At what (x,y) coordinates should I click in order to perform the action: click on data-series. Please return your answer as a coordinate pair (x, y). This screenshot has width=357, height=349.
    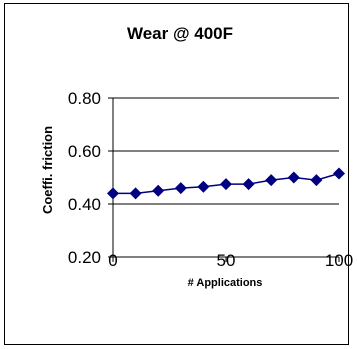
    Looking at the image, I should click on (226, 183).